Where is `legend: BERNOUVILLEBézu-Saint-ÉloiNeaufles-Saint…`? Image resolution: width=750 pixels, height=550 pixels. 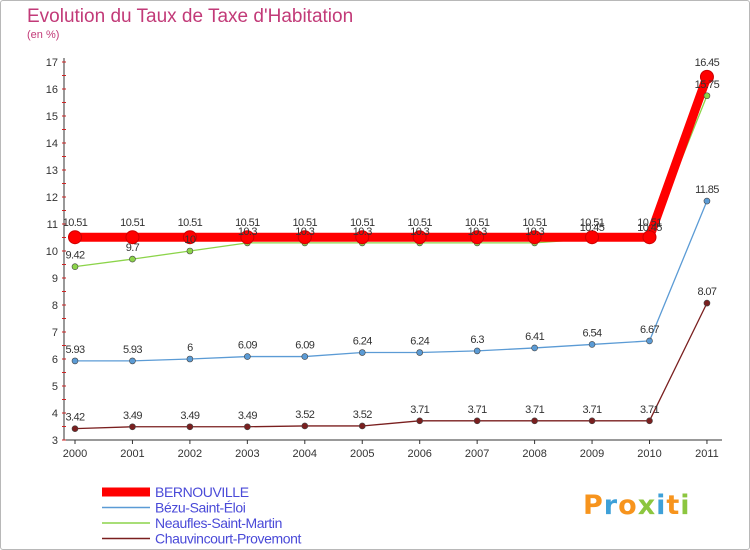
legend: BERNOUVILLEBézu-Saint-ÉloiNeaufles-Saint… is located at coordinates (202, 515).